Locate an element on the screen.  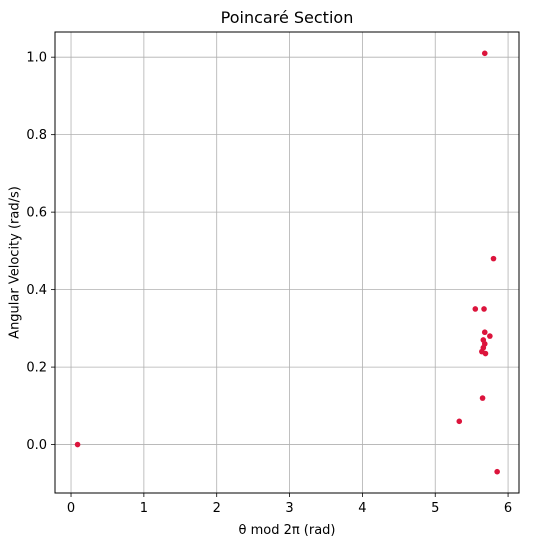
y-tick-label: 0.2 is located at coordinates (36, 368).